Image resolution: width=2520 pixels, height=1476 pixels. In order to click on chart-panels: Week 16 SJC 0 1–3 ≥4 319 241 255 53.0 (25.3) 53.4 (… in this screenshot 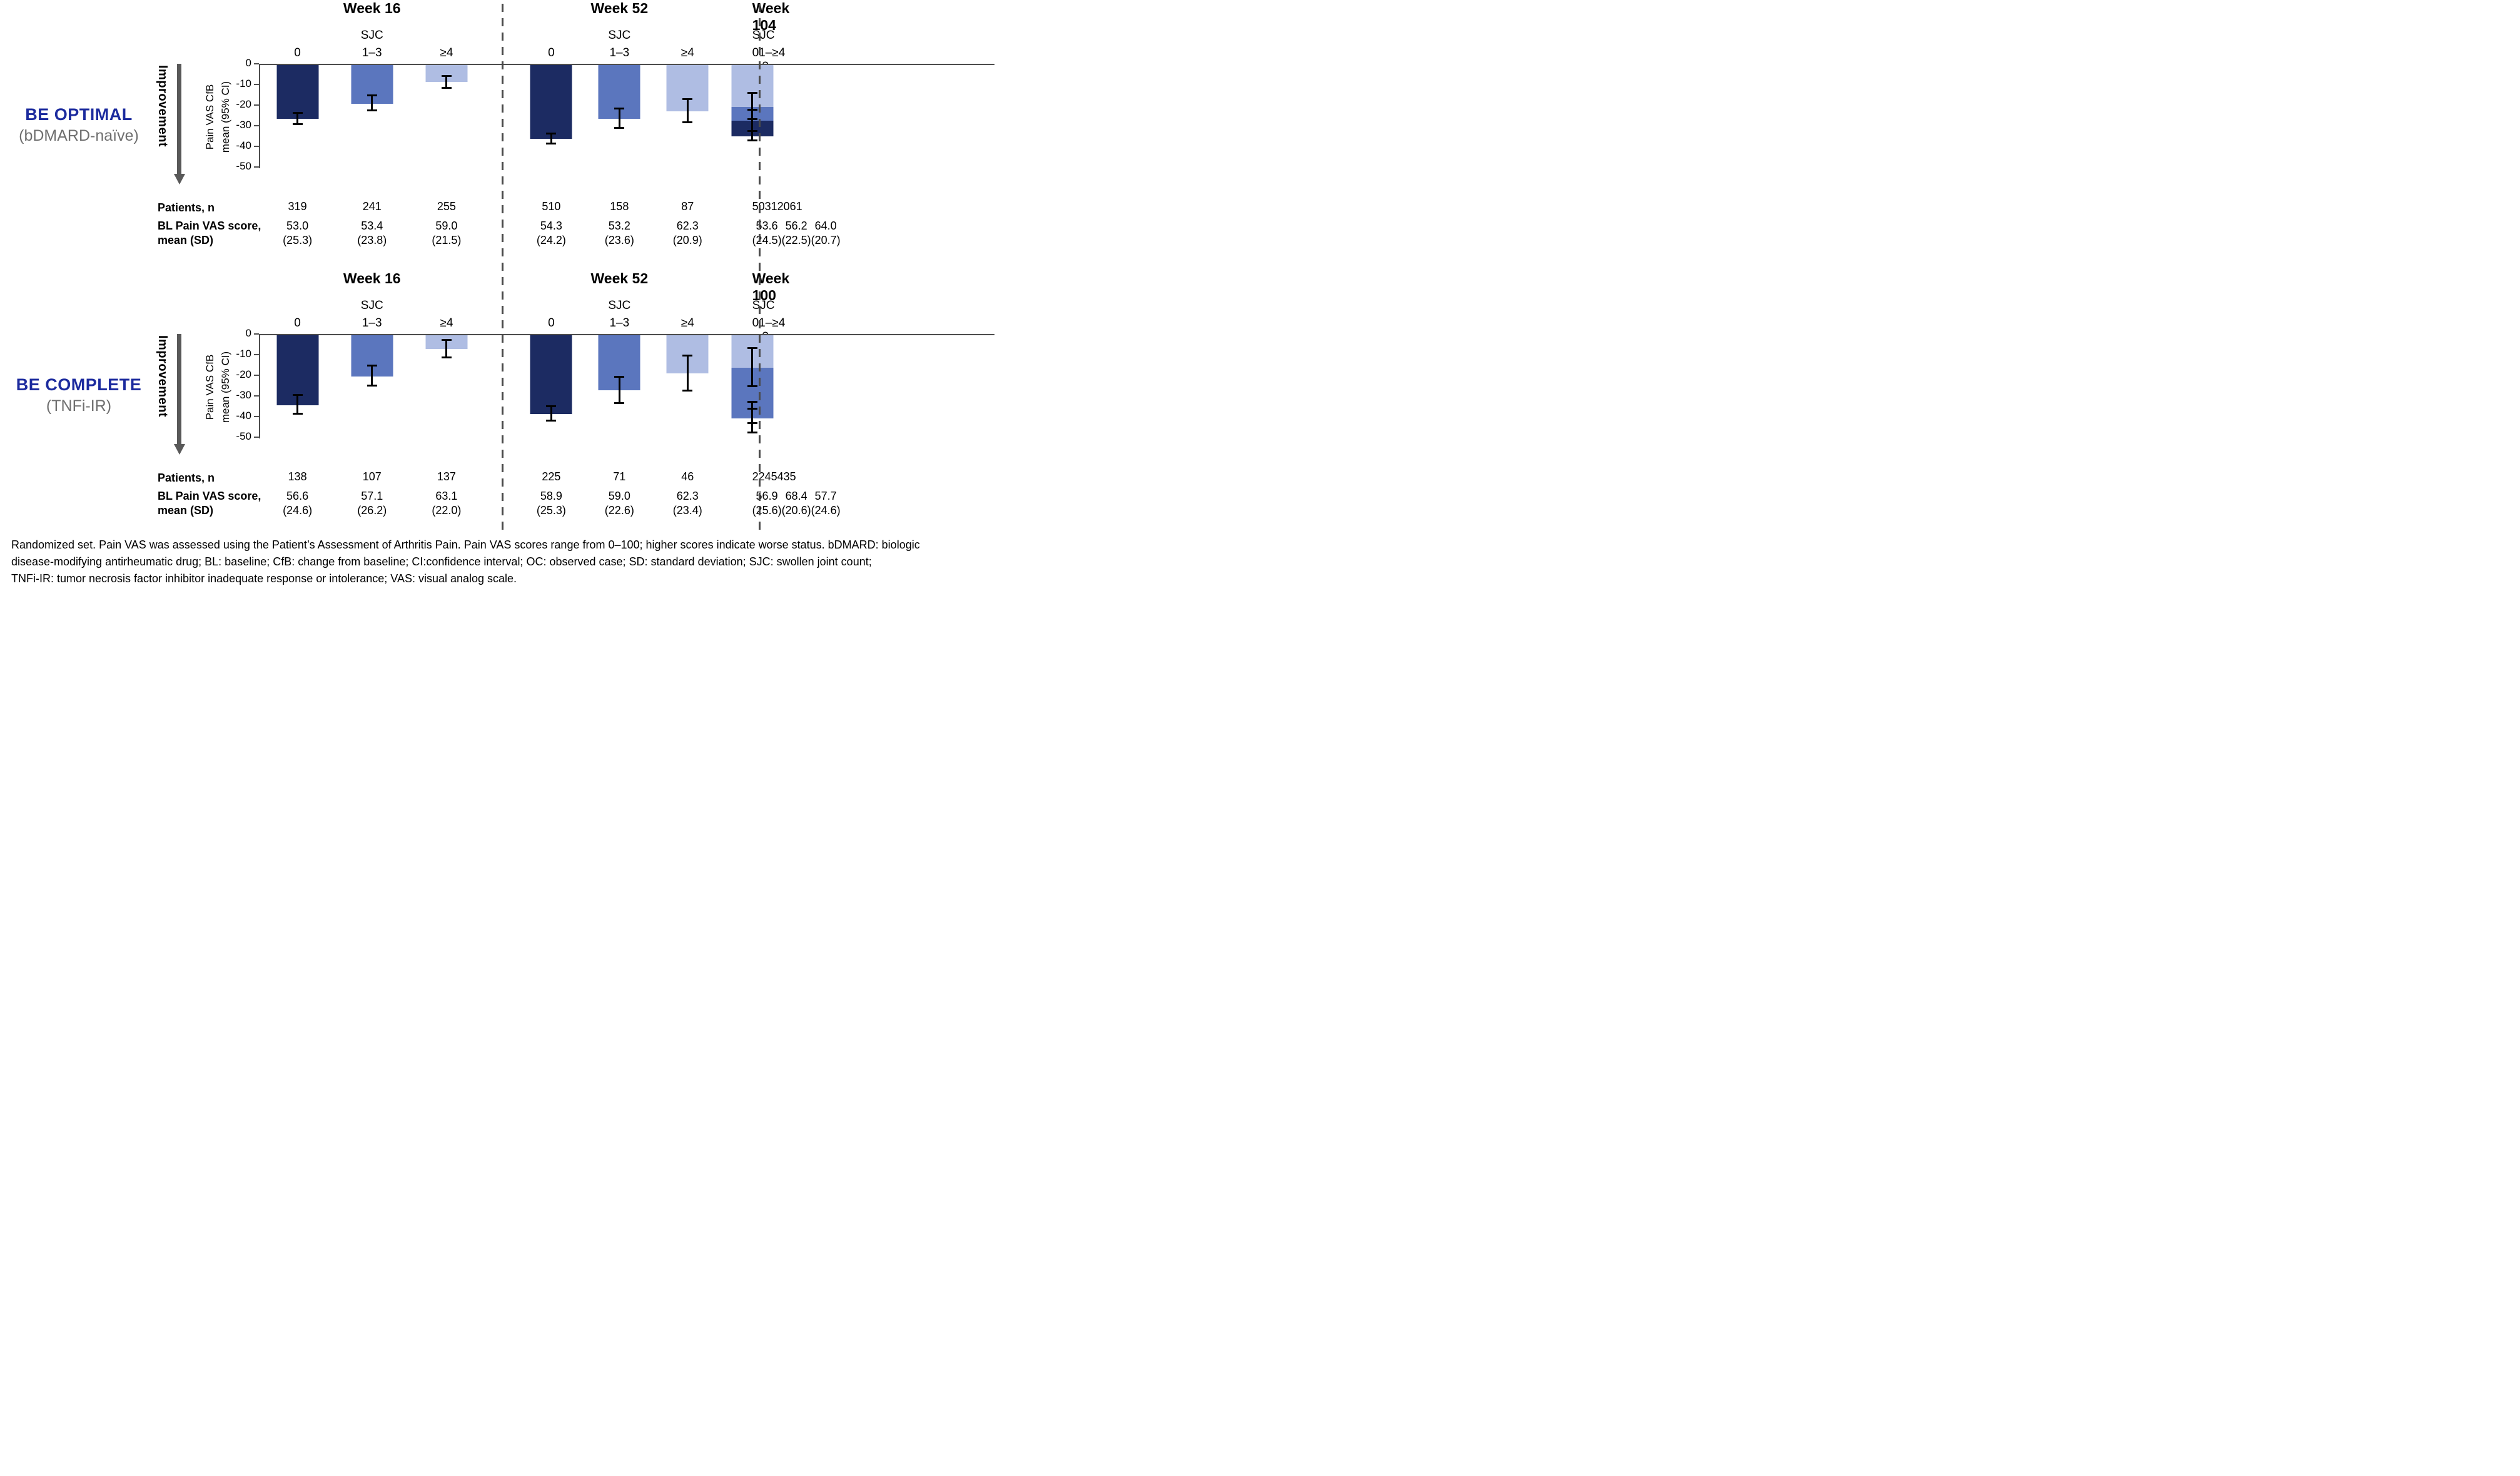, I will do `click(627, 130)`.